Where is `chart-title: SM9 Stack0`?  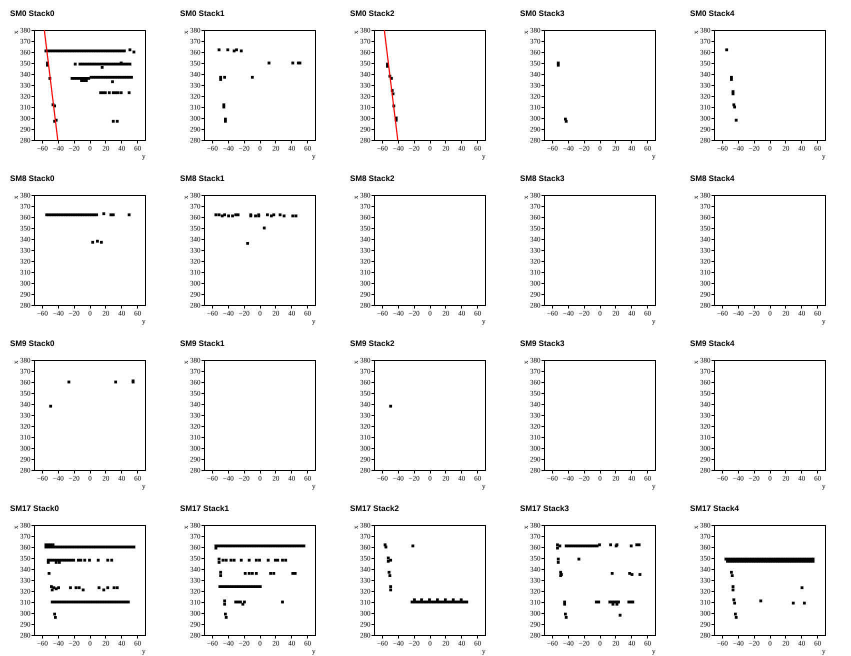
chart-title: SM9 Stack0 is located at coordinates (33, 343).